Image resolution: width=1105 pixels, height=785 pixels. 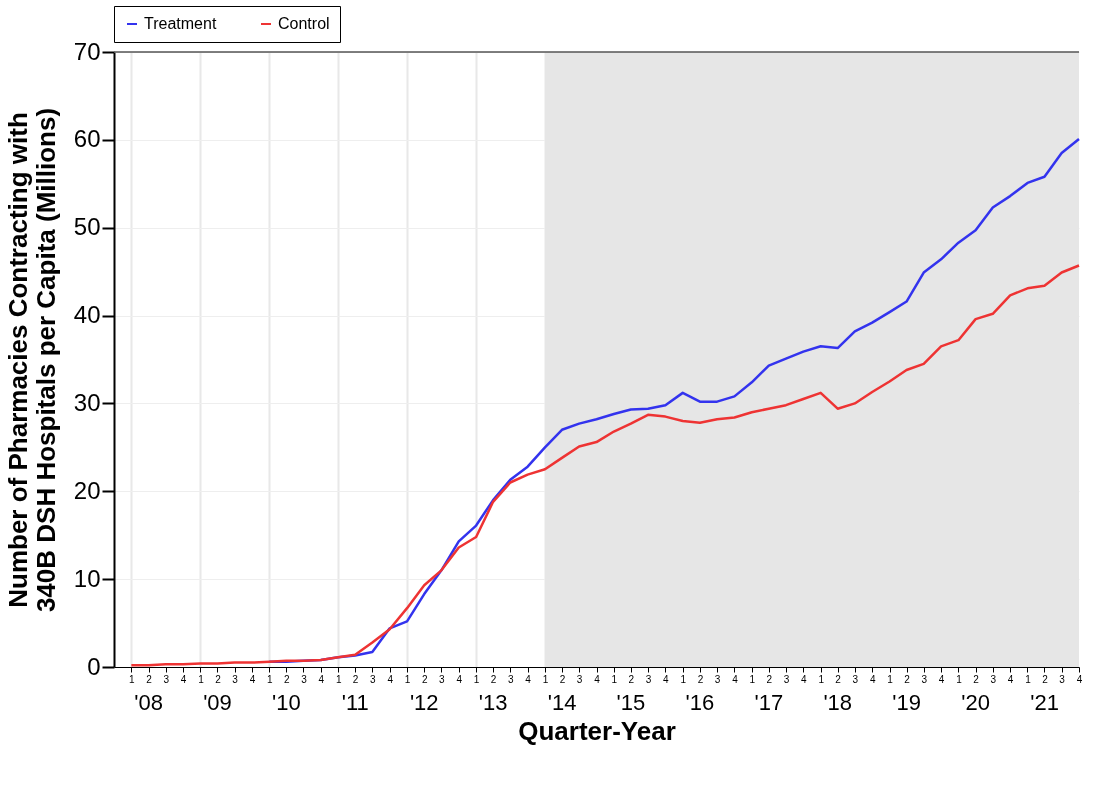 What do you see at coordinates (148, 702) in the screenshot?
I see `text: '08` at bounding box center [148, 702].